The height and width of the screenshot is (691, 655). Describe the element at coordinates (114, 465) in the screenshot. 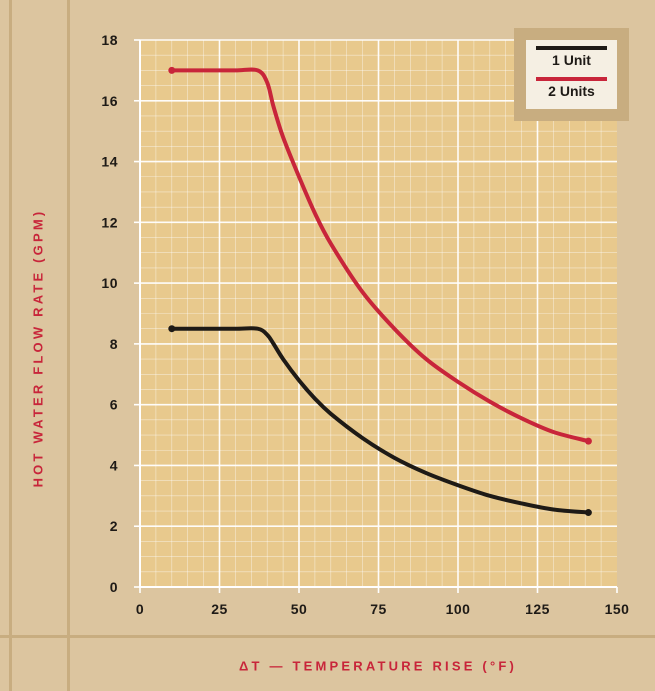

I see `y-tick-label: 4` at that location.